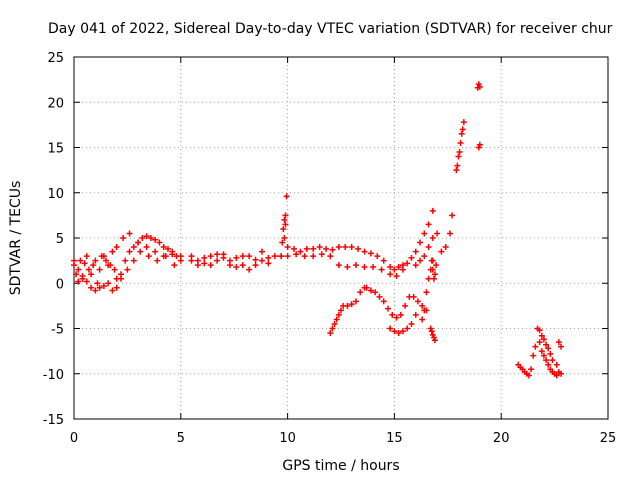 This screenshot has width=640, height=484. I want to click on y-tick-label: 10, so click(55, 194).